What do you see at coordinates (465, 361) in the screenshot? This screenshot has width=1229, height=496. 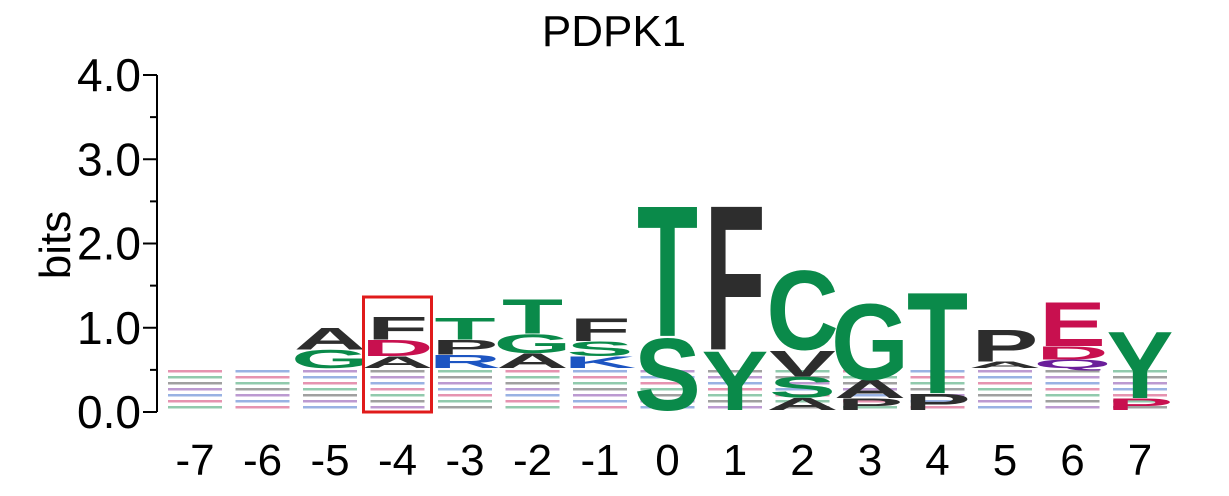 I see `logo-letter: R` at bounding box center [465, 361].